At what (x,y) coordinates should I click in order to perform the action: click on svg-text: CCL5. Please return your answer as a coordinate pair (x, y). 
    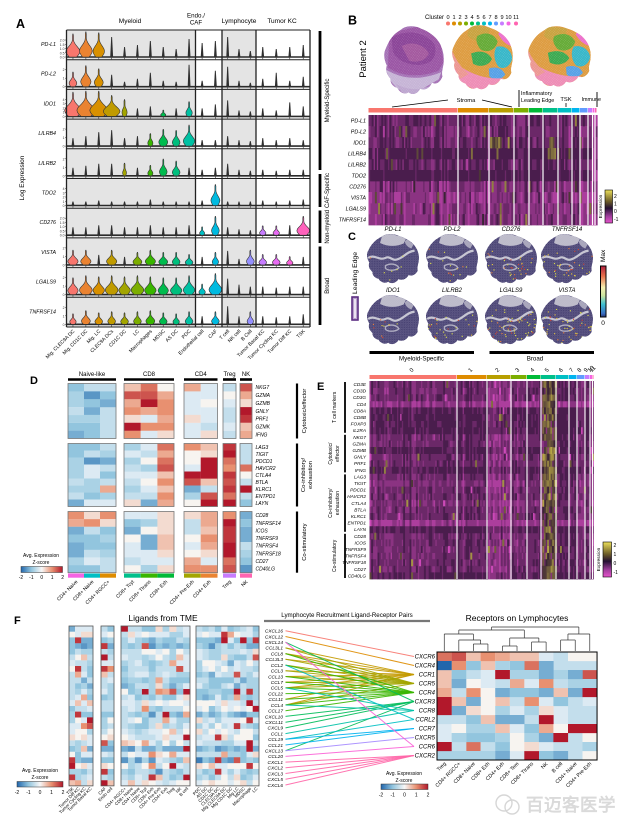
    Looking at the image, I should click on (277, 689).